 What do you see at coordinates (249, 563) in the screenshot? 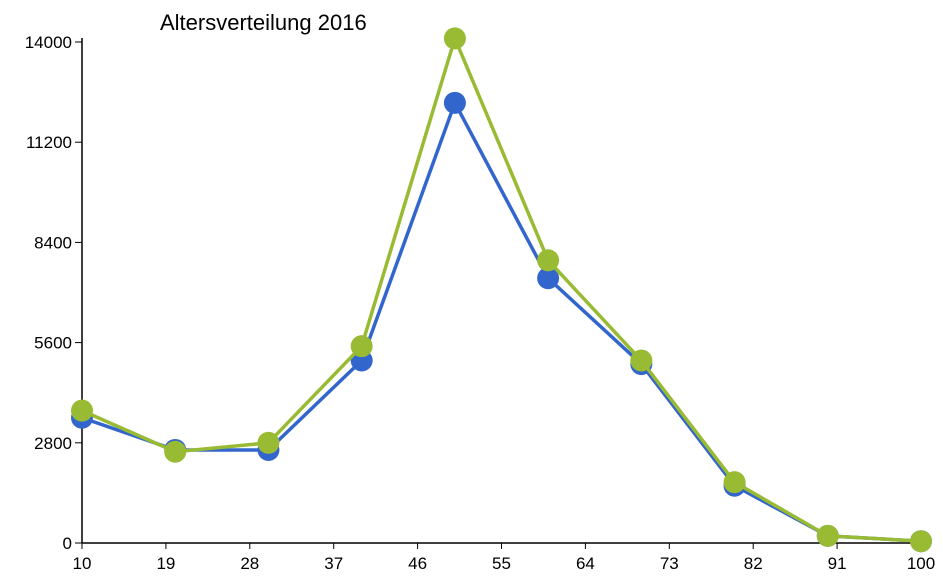
I see `x-tick-label: 28` at bounding box center [249, 563].